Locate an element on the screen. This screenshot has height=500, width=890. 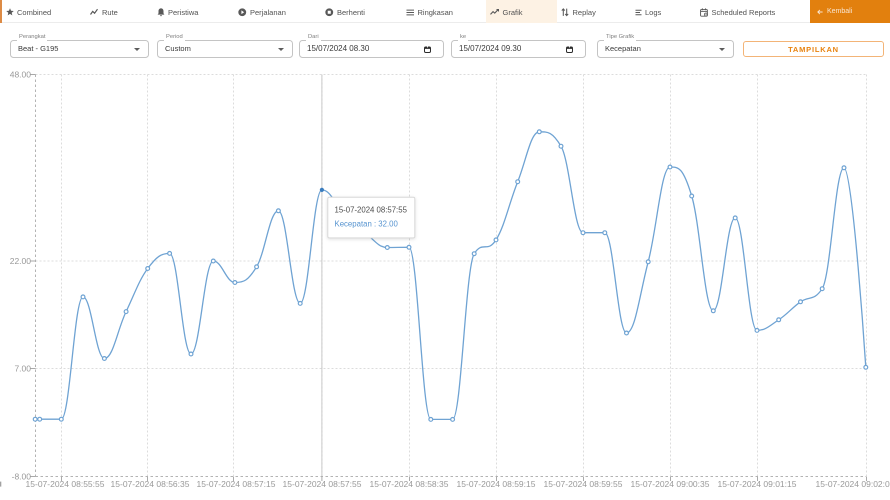
svg-text: 15-07-2024 08:56:35 is located at coordinates (150, 484).